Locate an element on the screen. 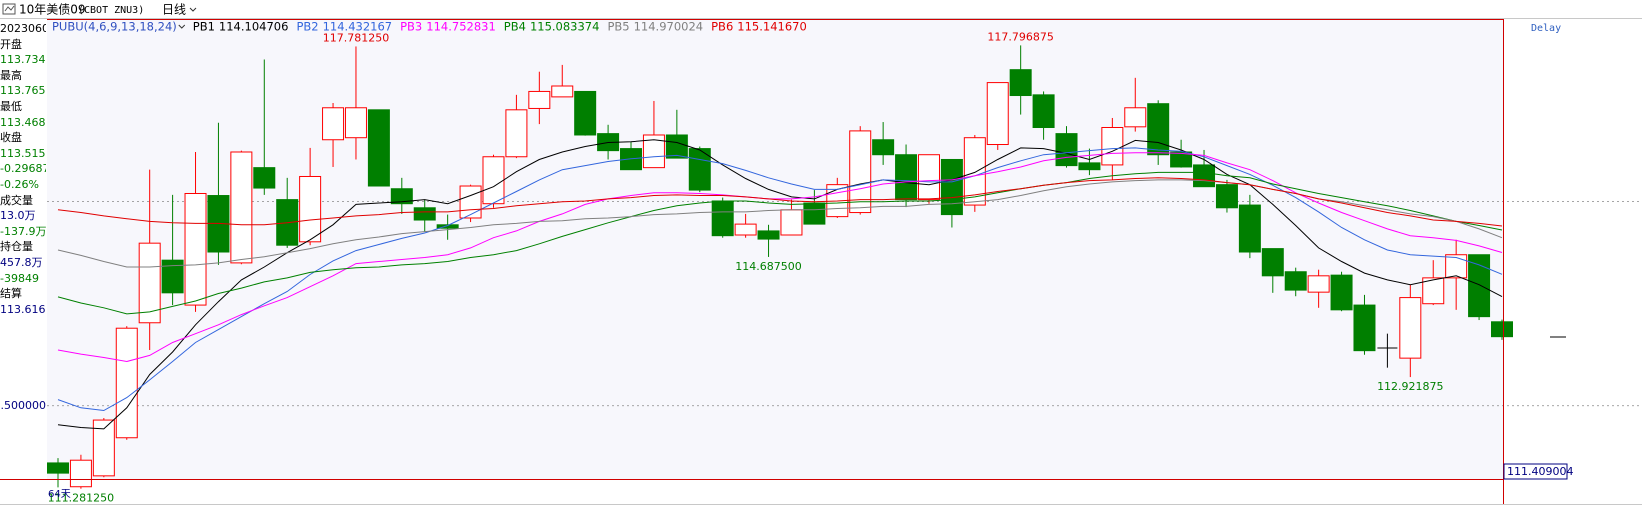 This screenshot has width=1642, height=528. symbol-icon-line is located at coordinates (9, 8).